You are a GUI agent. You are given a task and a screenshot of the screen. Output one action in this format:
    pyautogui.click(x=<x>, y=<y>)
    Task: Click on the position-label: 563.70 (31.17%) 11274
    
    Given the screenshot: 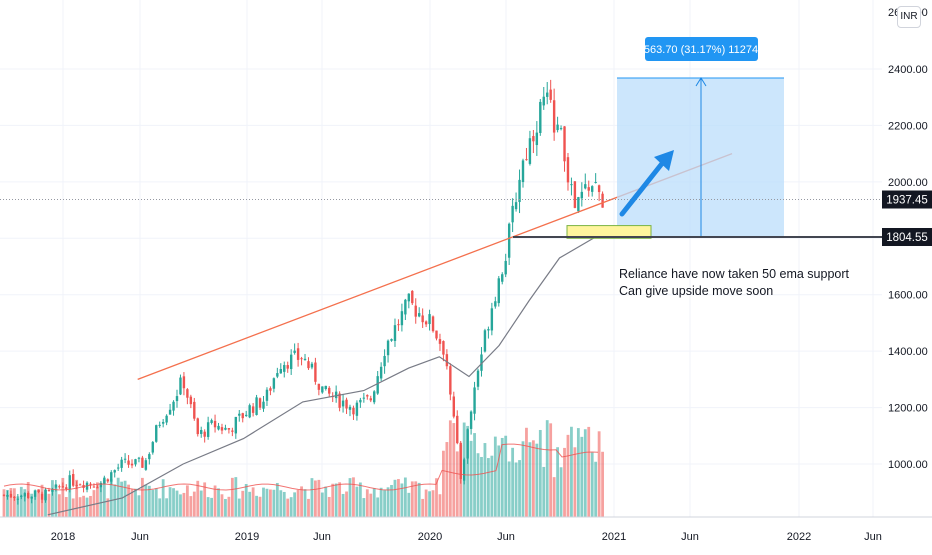 What is the action you would take?
    pyautogui.click(x=701, y=50)
    